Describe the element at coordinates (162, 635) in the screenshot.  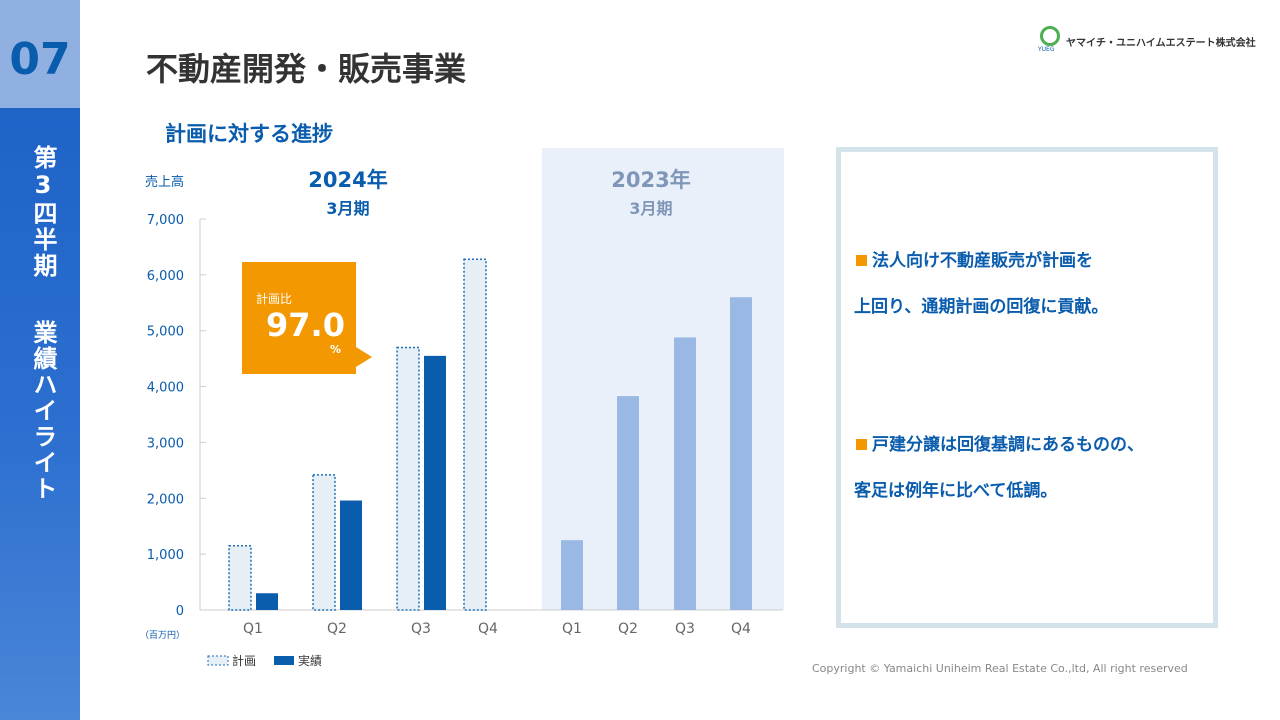
I see `unit-label: （百万円）` at that location.